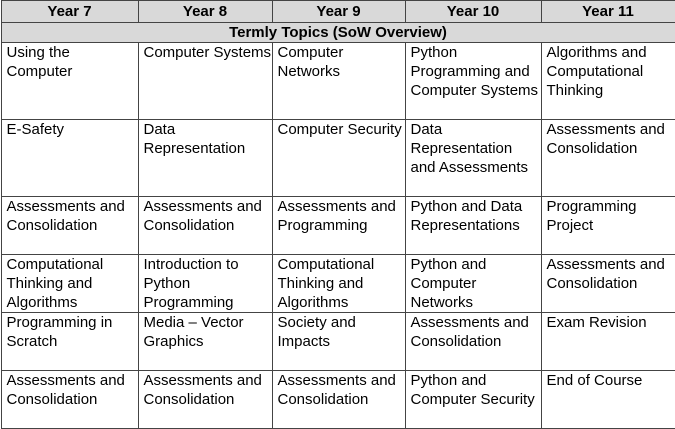 This screenshot has width=675, height=429. I want to click on subtitle-row: Termly Topics (SoW Overview), so click(337, 32).